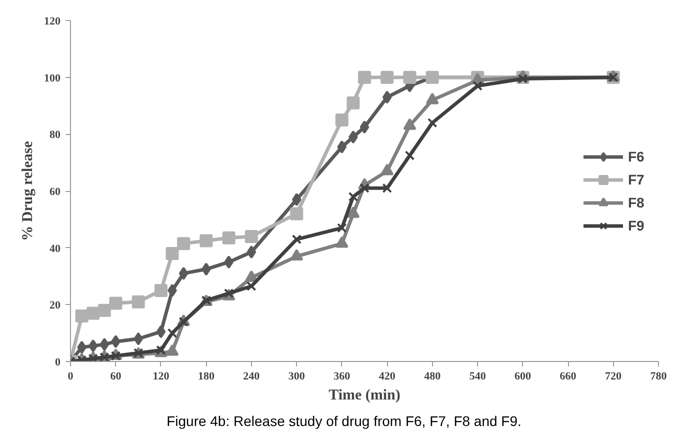  Describe the element at coordinates (55, 192) in the screenshot. I see `y-tick-label: 60` at that location.